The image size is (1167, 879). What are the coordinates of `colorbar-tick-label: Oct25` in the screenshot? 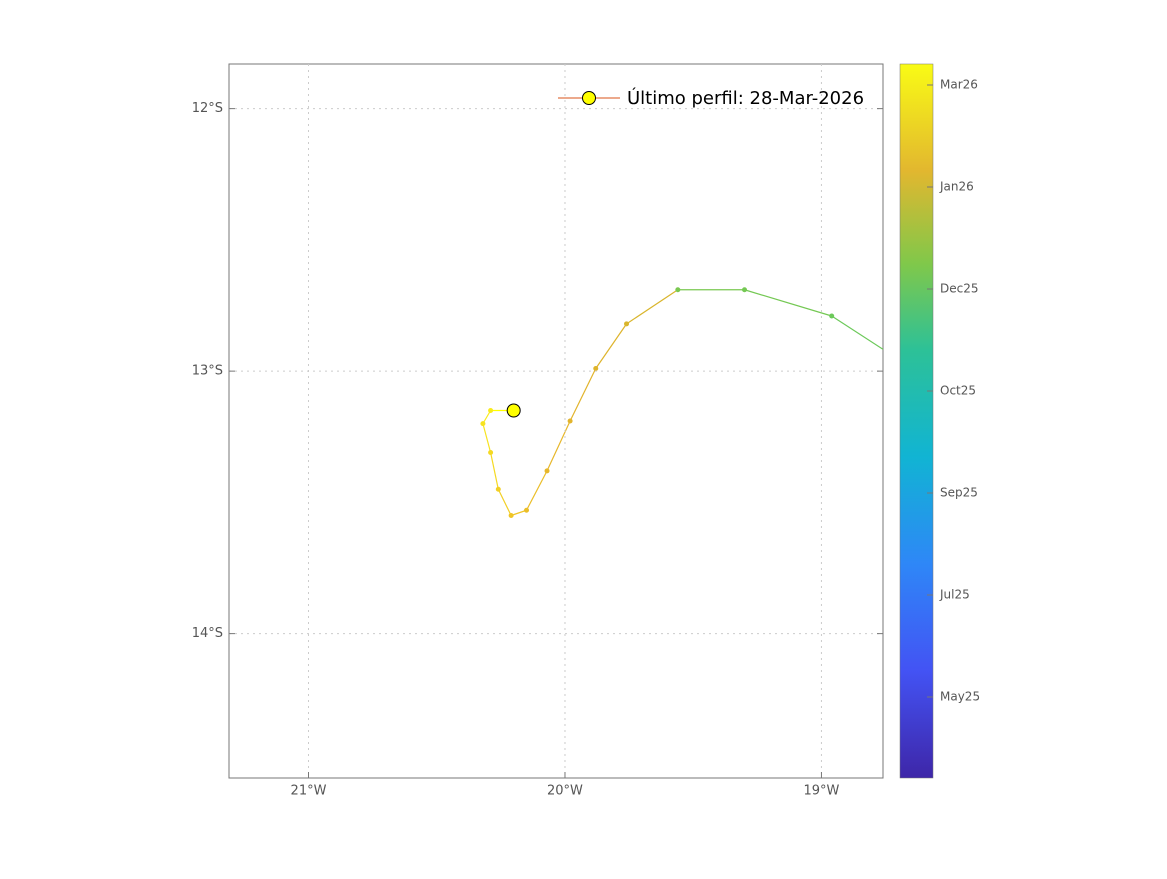 It's located at (958, 391).